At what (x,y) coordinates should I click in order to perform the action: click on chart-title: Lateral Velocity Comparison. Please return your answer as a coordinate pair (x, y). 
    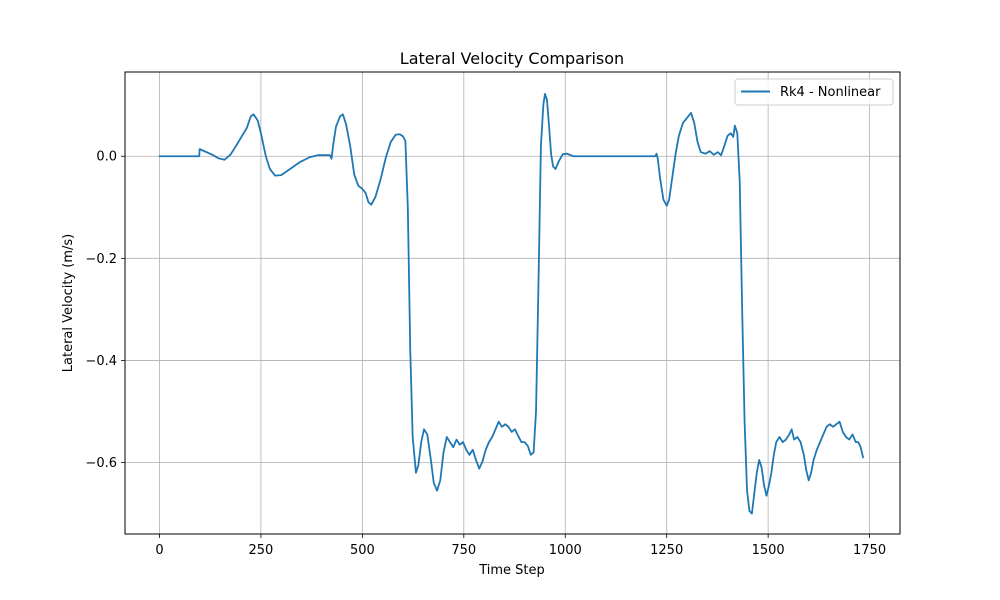
    Looking at the image, I should click on (512, 58).